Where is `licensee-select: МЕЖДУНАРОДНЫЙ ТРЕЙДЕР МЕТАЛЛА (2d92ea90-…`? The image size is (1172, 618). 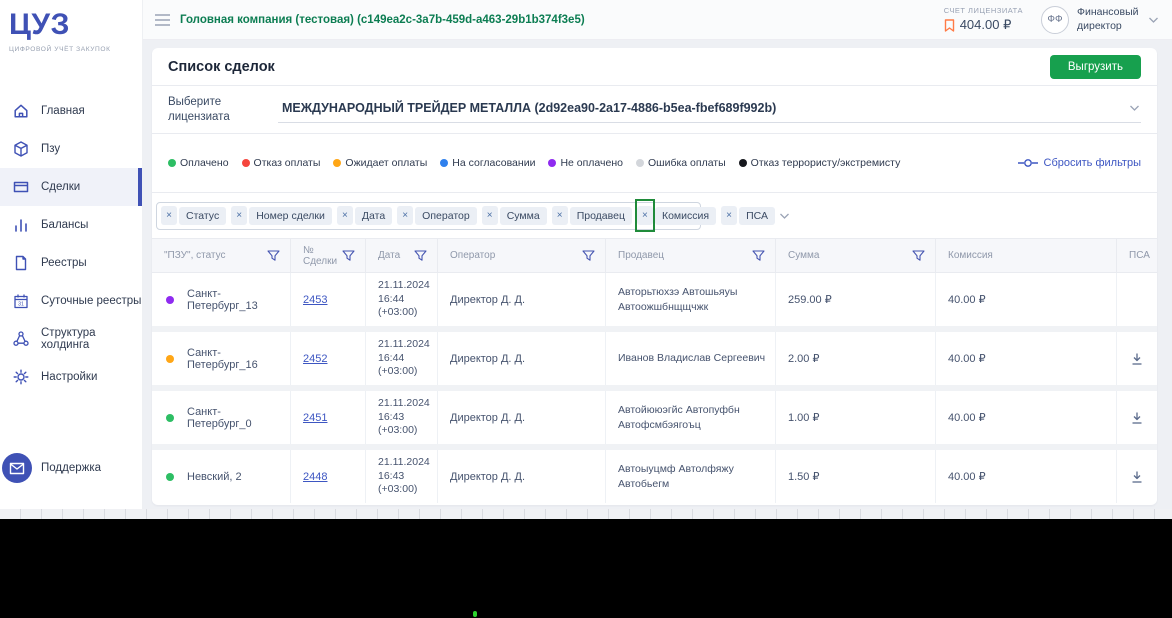 licensee-select: МЕЖДУНАРОДНЫЙ ТРЕЙДЕР МЕТАЛЛА (2d92ea90-… is located at coordinates (709, 110).